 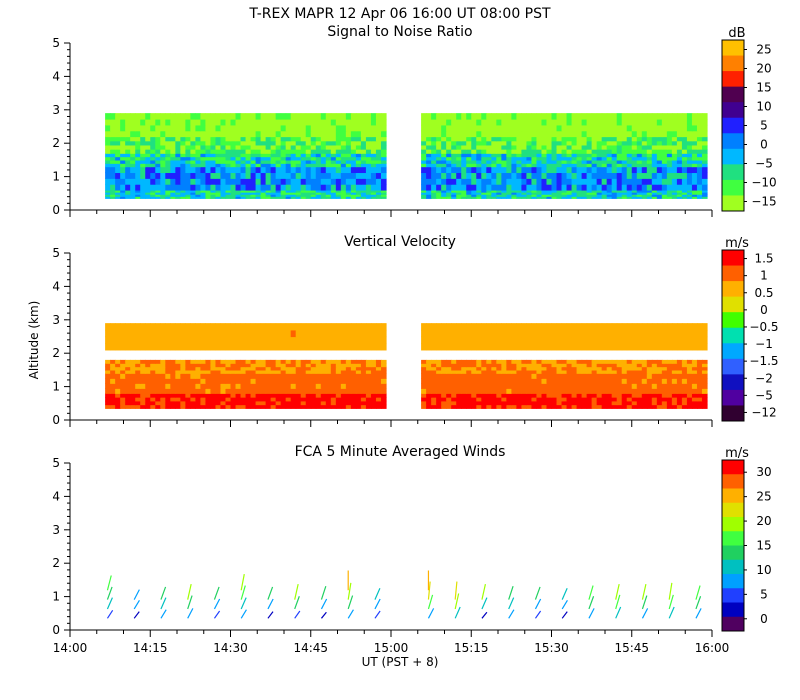 What do you see at coordinates (737, 453) in the screenshot?
I see `winds-units-label: m/s` at bounding box center [737, 453].